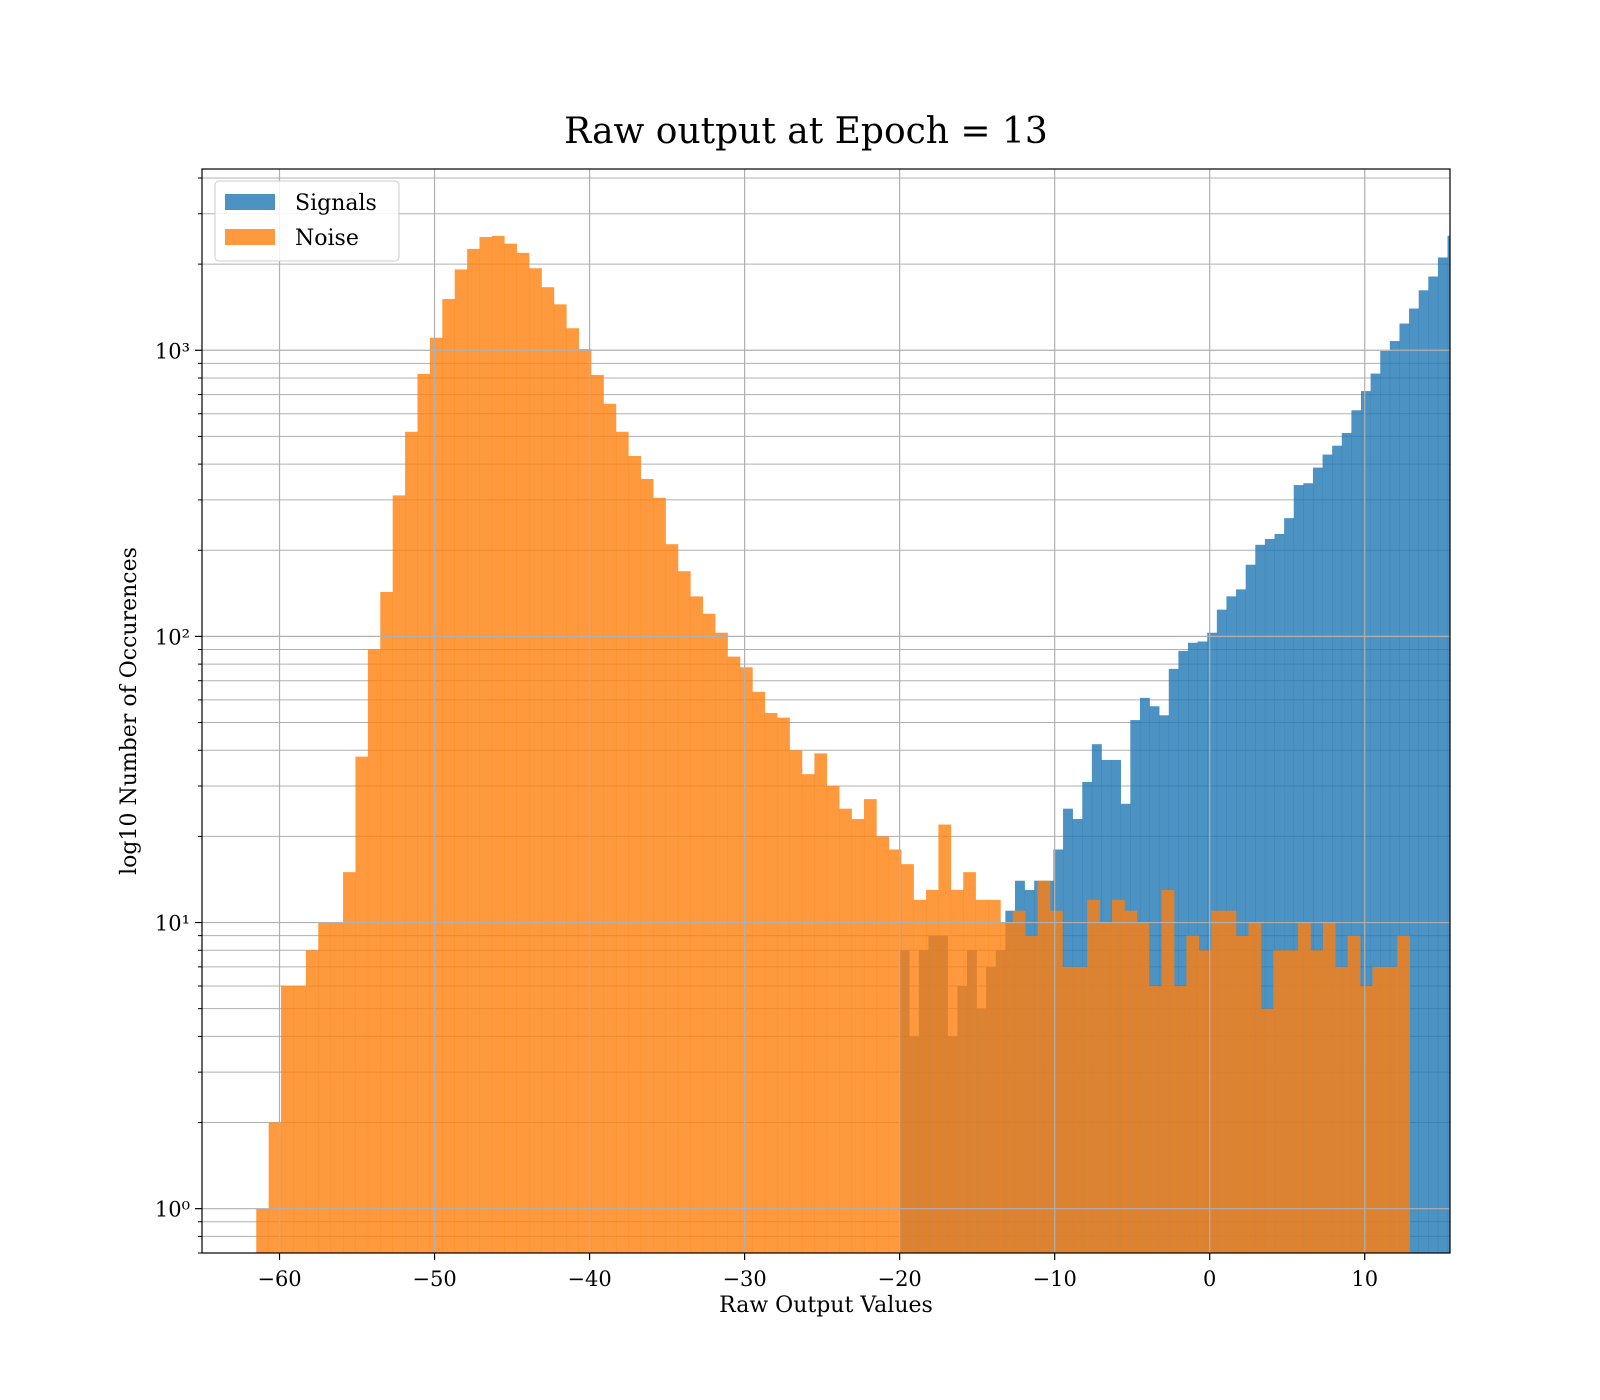  Describe the element at coordinates (336, 203) in the screenshot. I see `legend-label-signals: Signals` at that location.